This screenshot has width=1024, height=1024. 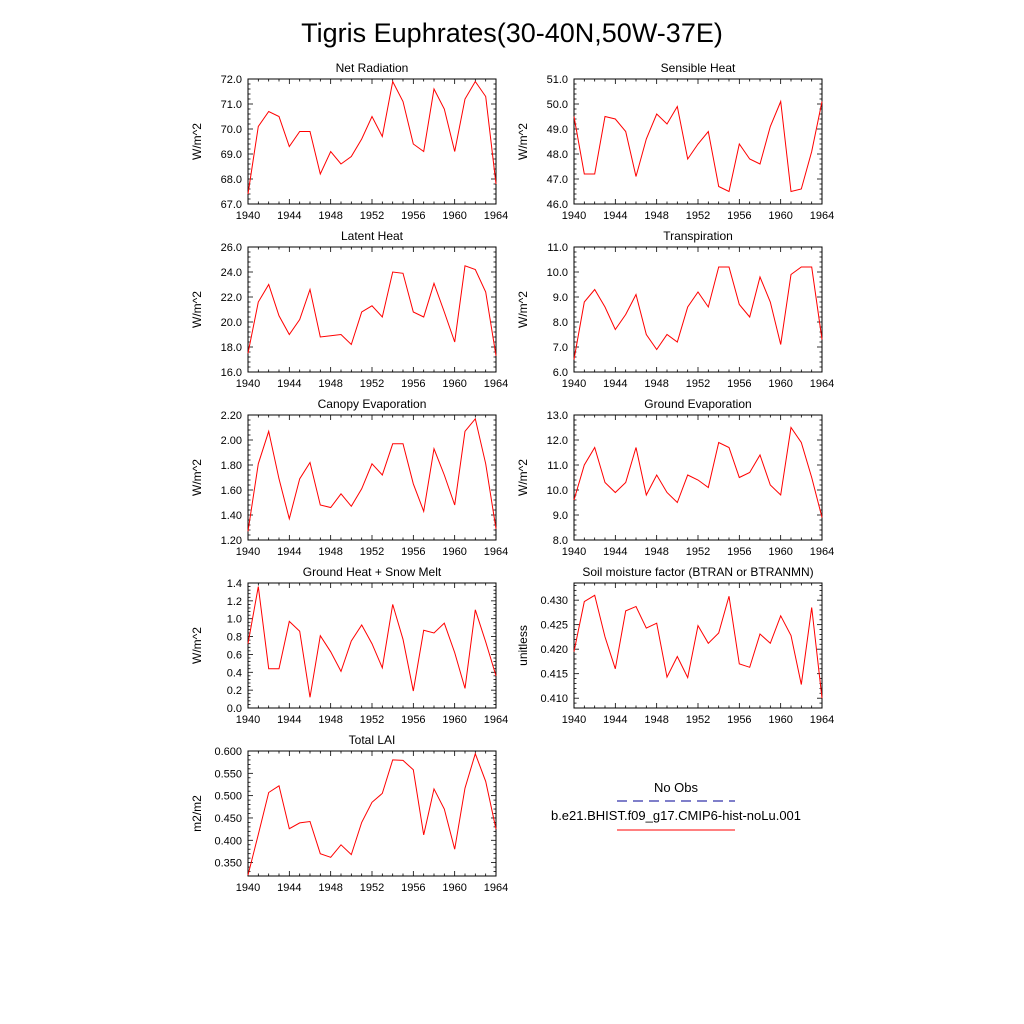 I want to click on y-tick-label: 1.40, so click(x=231, y=516).